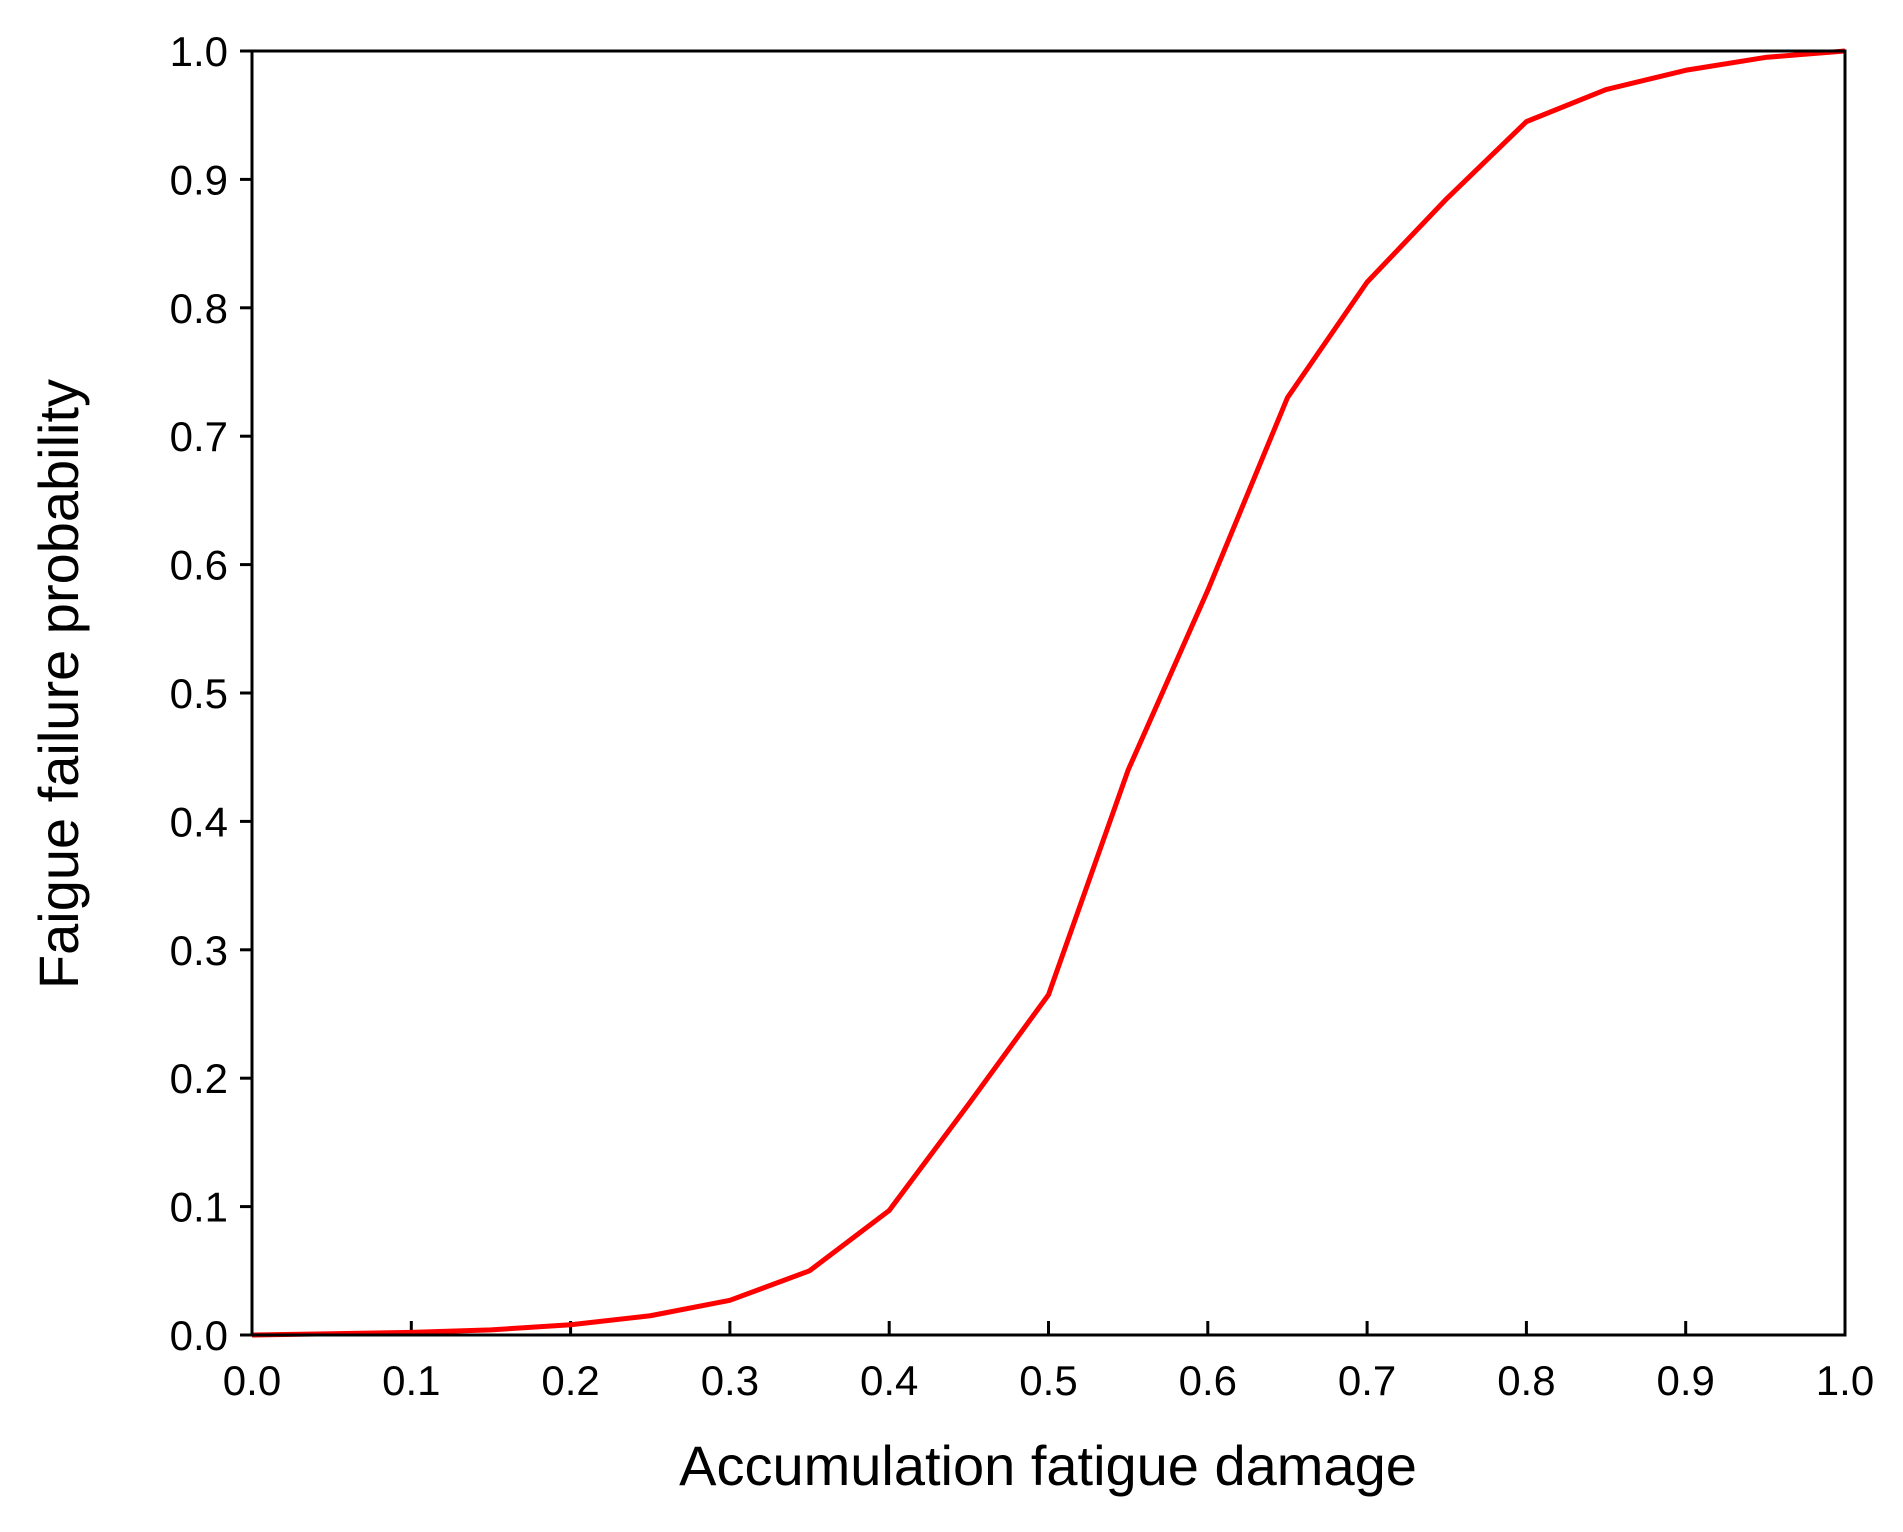 Image resolution: width=1903 pixels, height=1532 pixels. I want to click on y-tick-label: 0.4, so click(199, 821).